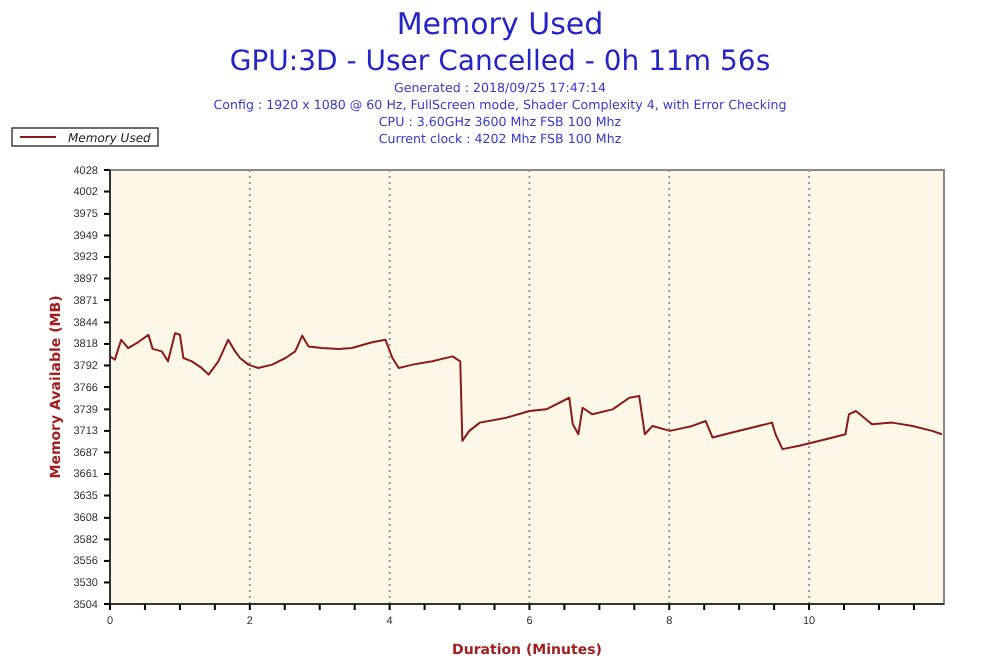 Image resolution: width=1000 pixels, height=666 pixels. I want to click on chart-title: Memory Used, so click(500, 24).